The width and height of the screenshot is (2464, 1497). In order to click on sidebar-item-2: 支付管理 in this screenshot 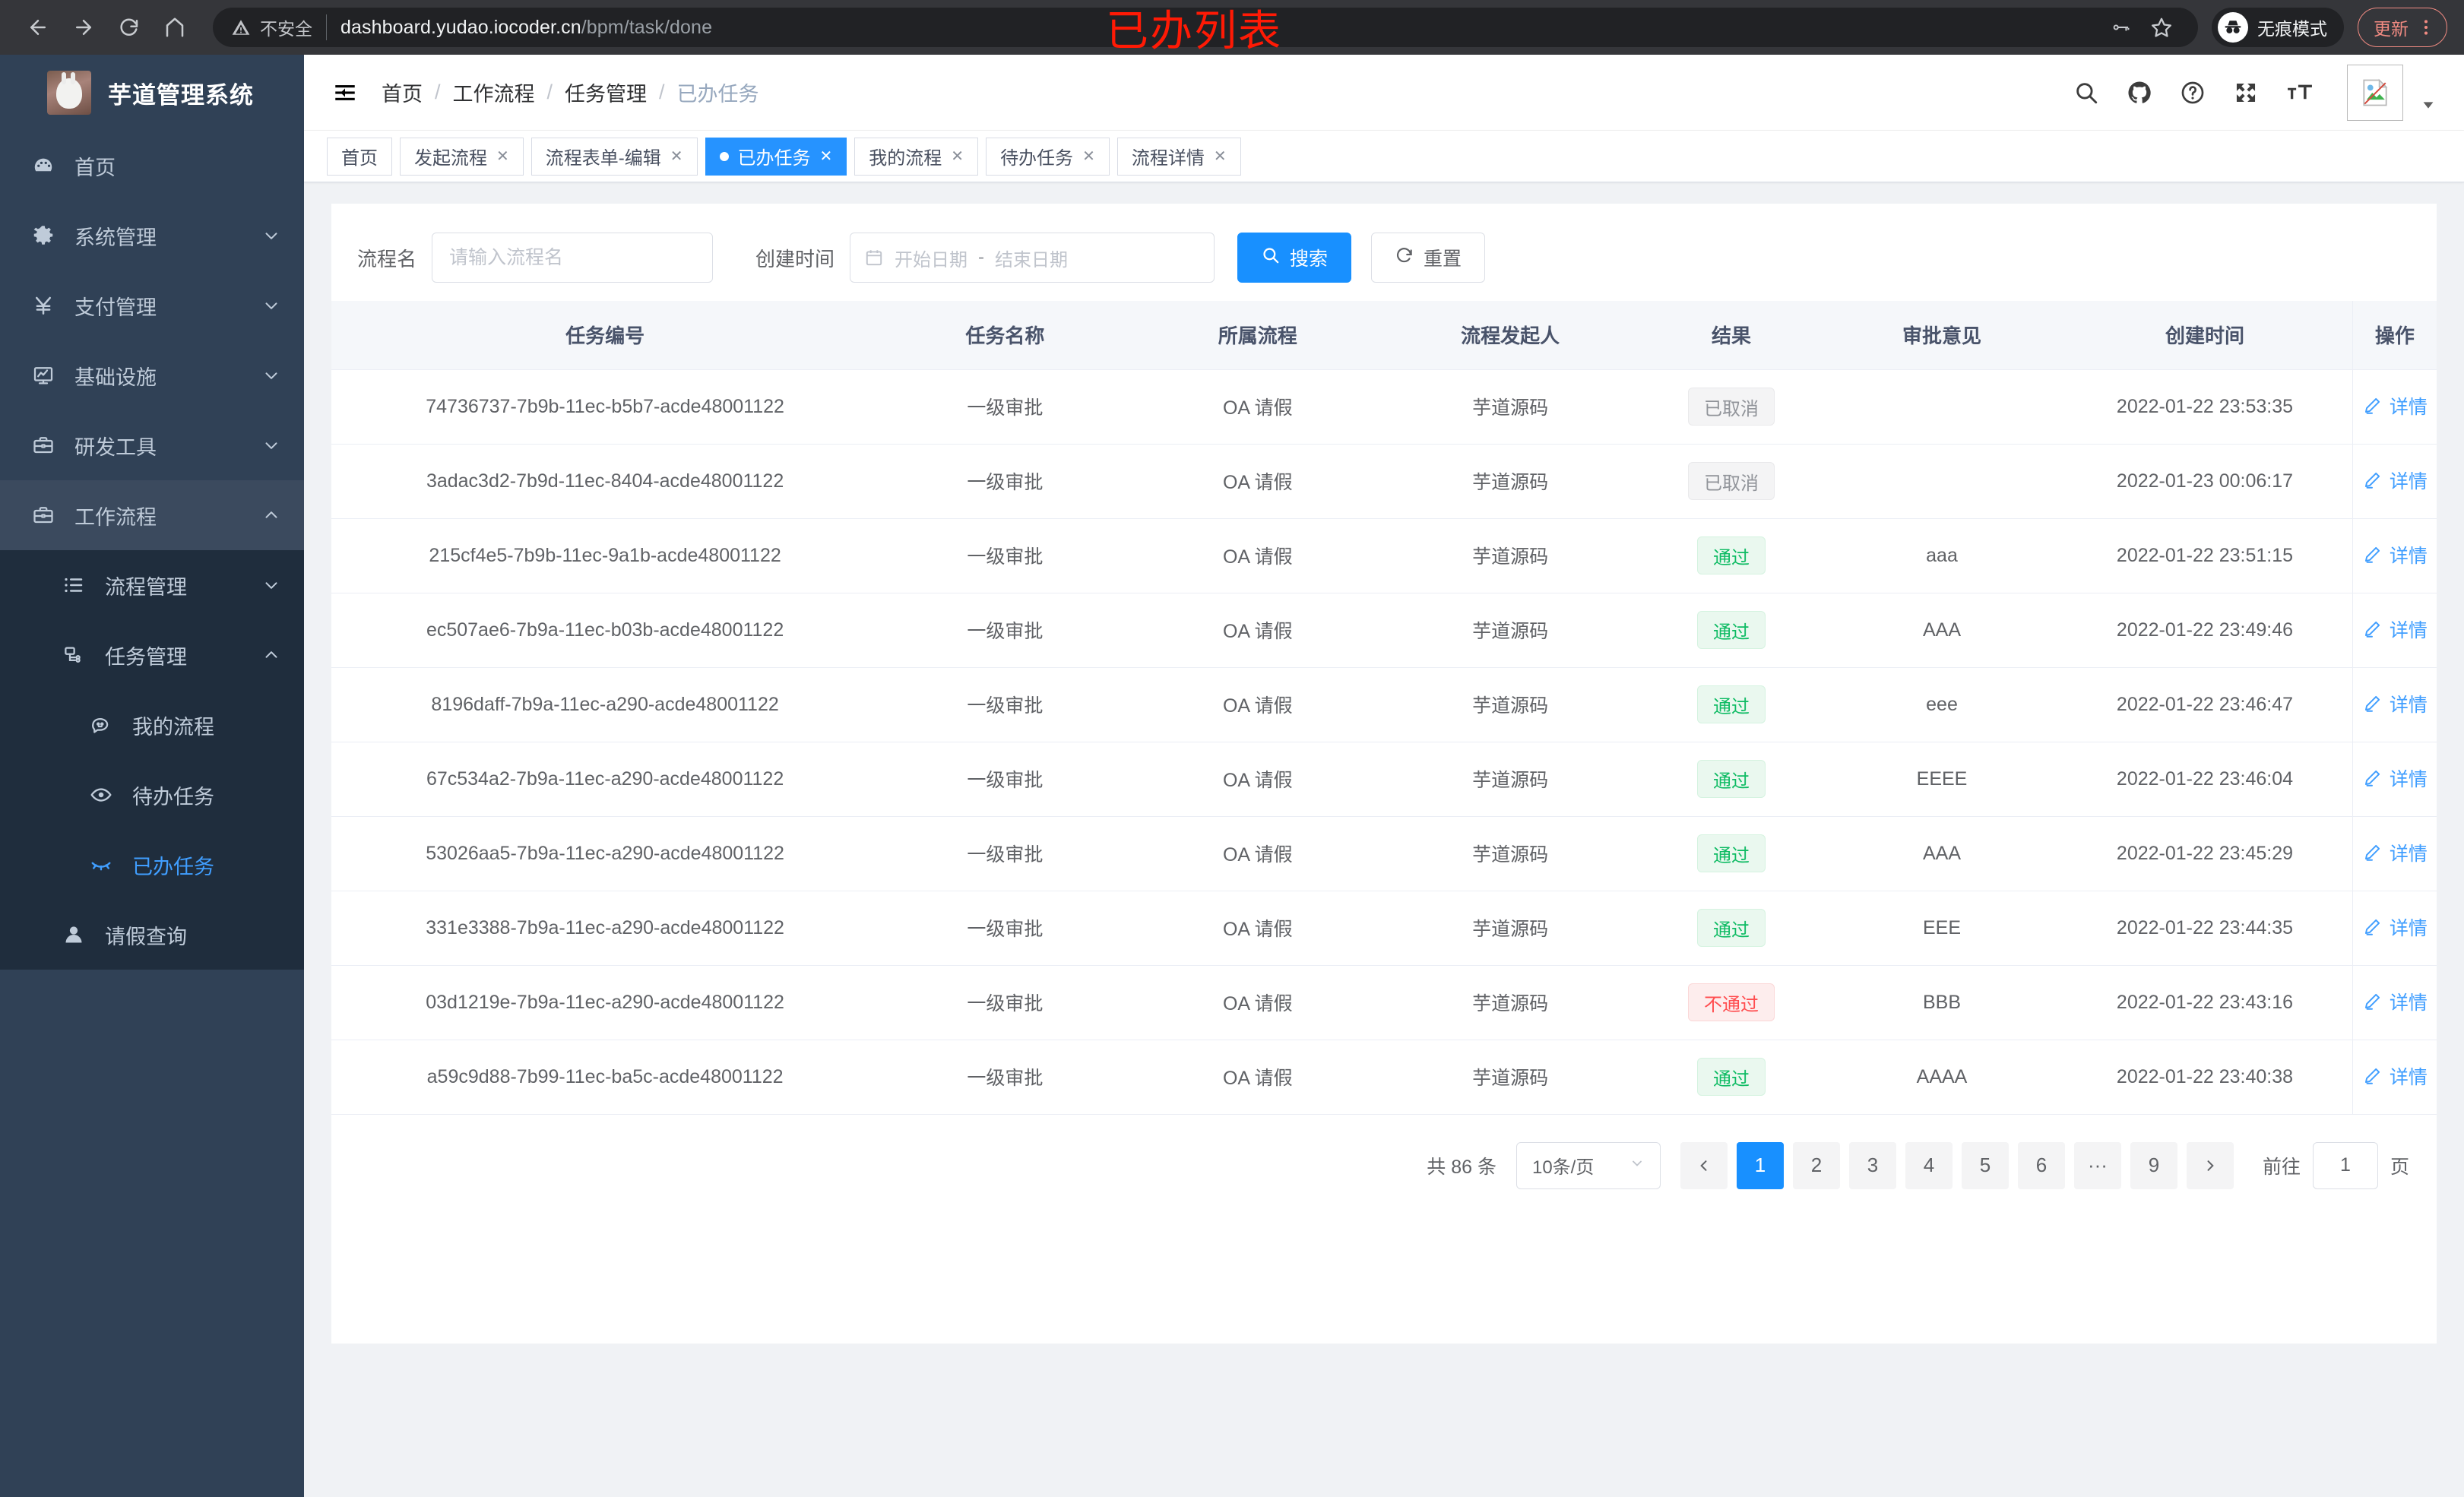, I will do `click(152, 305)`.